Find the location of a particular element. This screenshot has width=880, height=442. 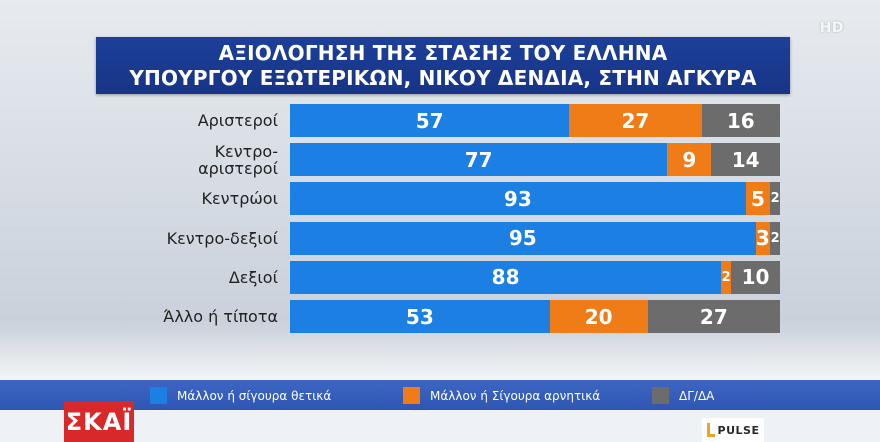

legend-label-positive: Μάλλον ή σίγουρα θετικά is located at coordinates (254, 395).